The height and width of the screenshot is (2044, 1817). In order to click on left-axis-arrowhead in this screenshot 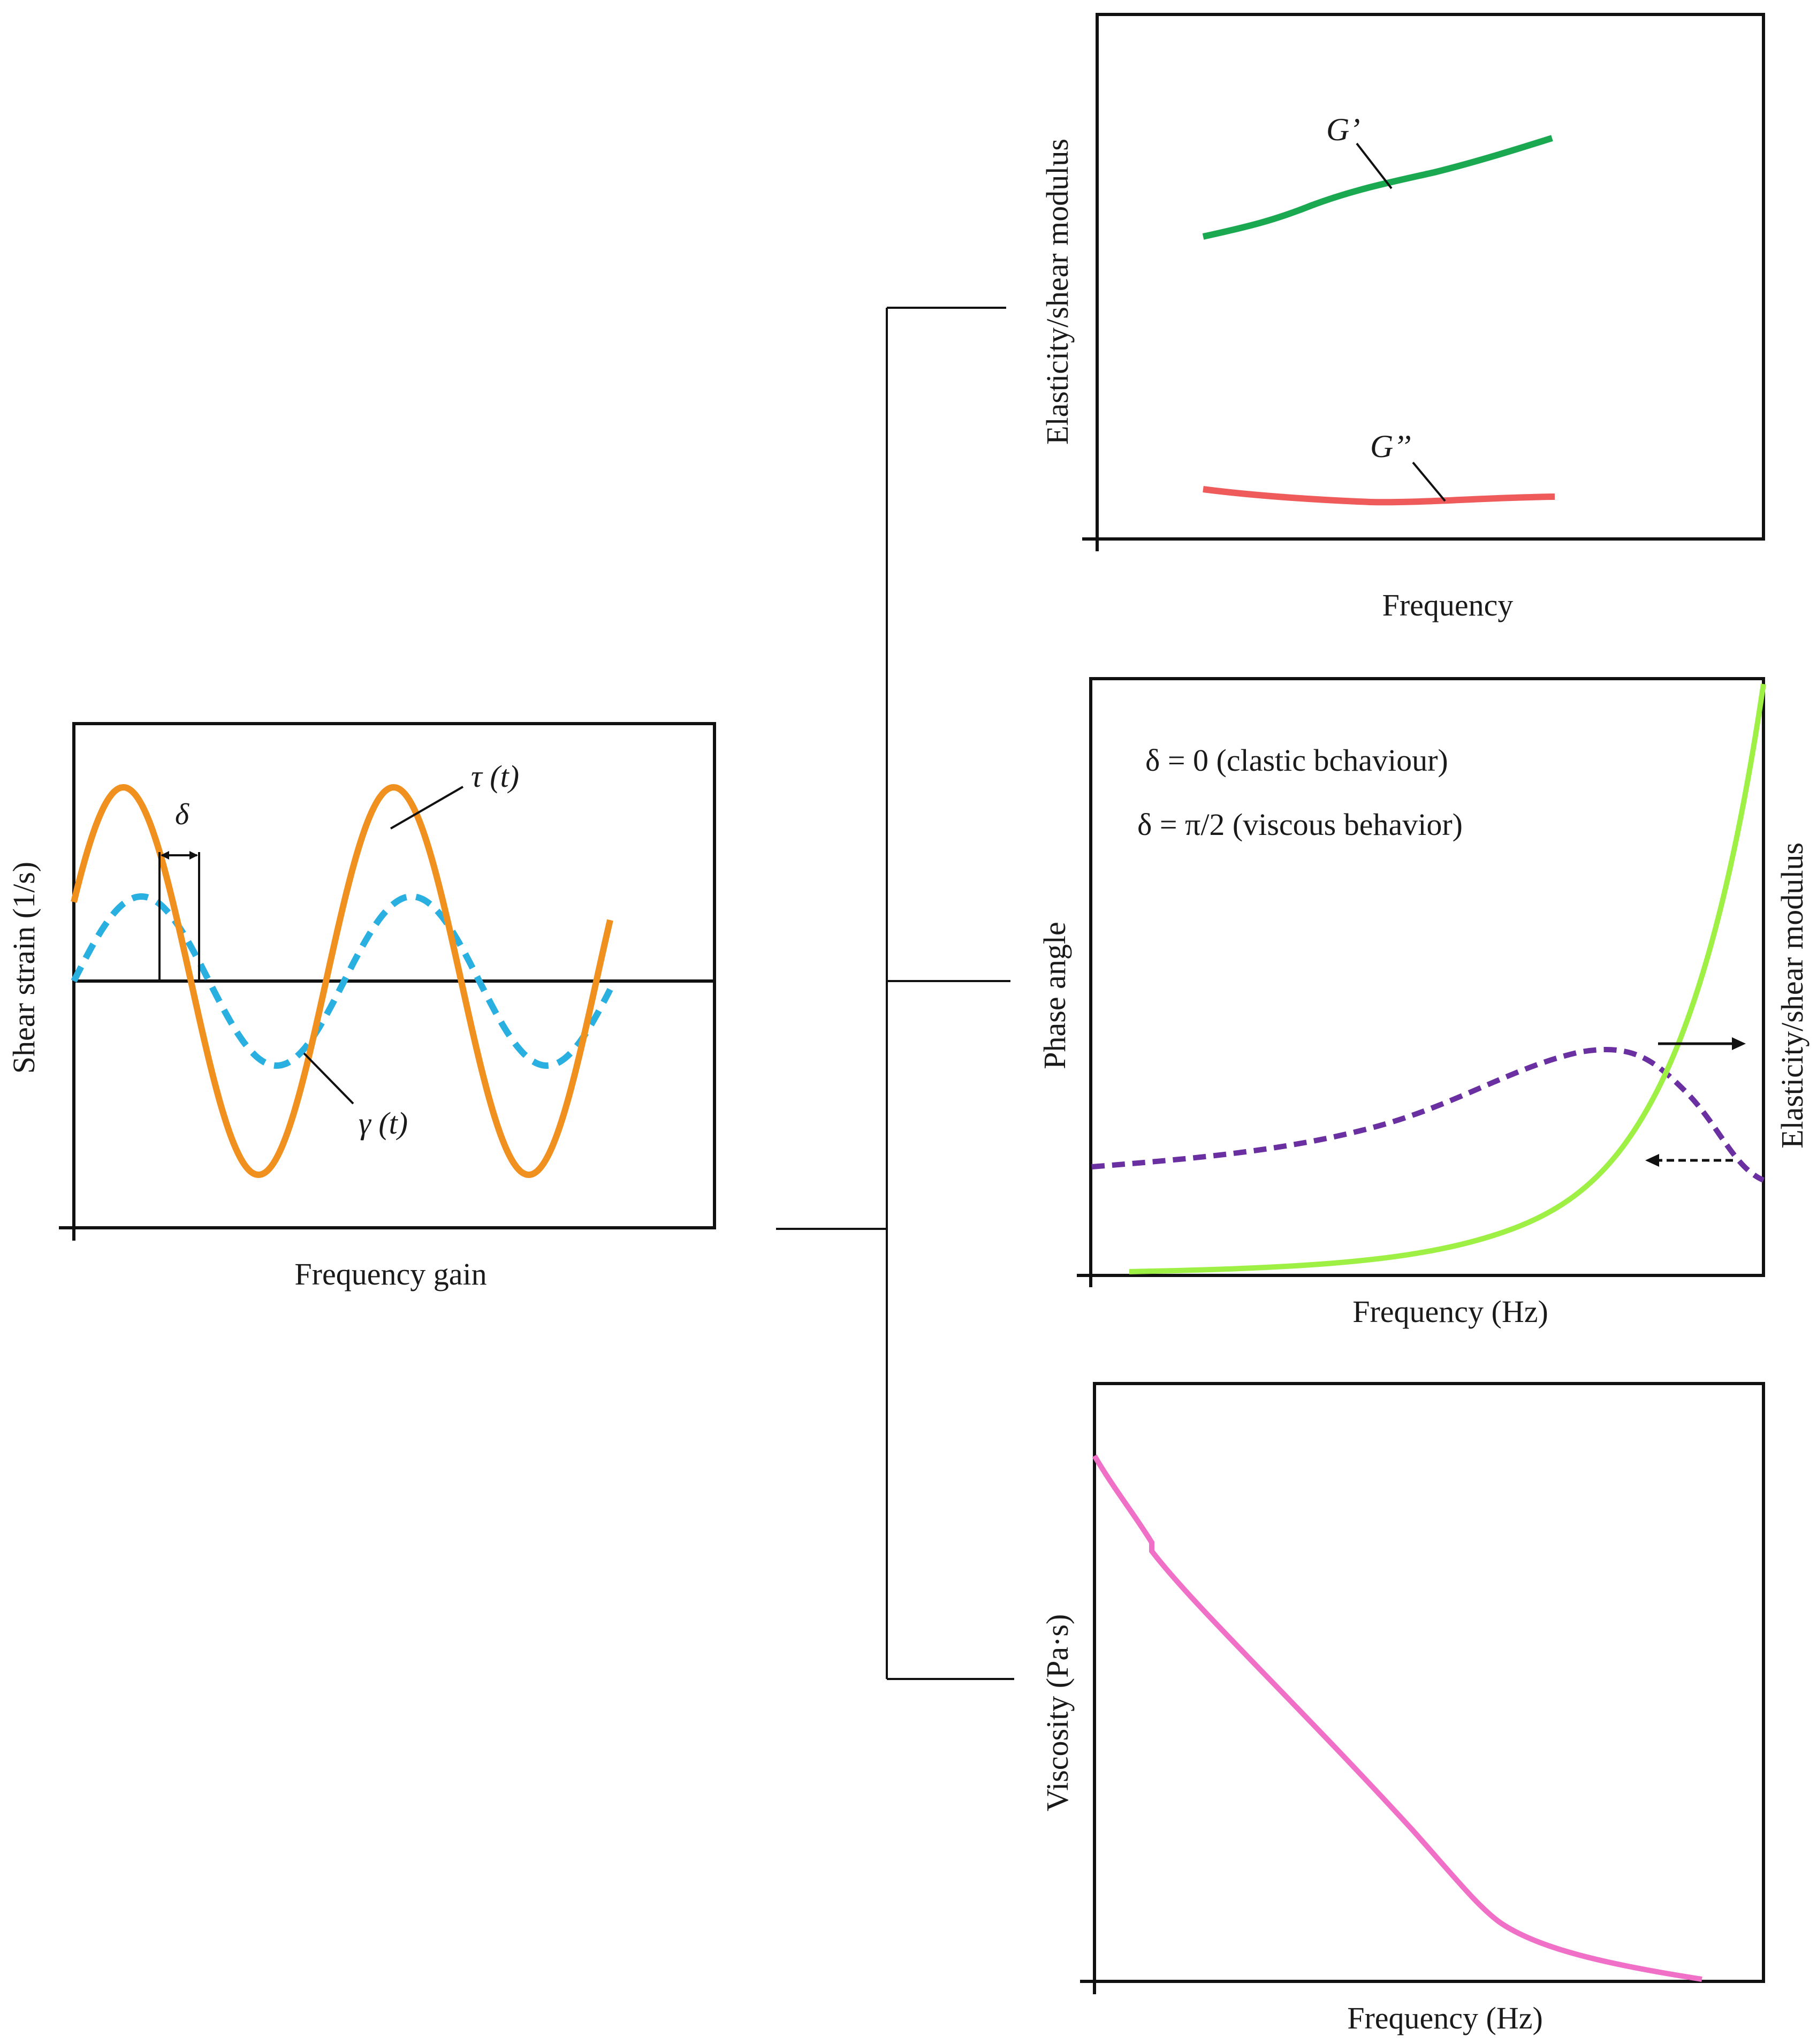, I will do `click(1652, 1160)`.